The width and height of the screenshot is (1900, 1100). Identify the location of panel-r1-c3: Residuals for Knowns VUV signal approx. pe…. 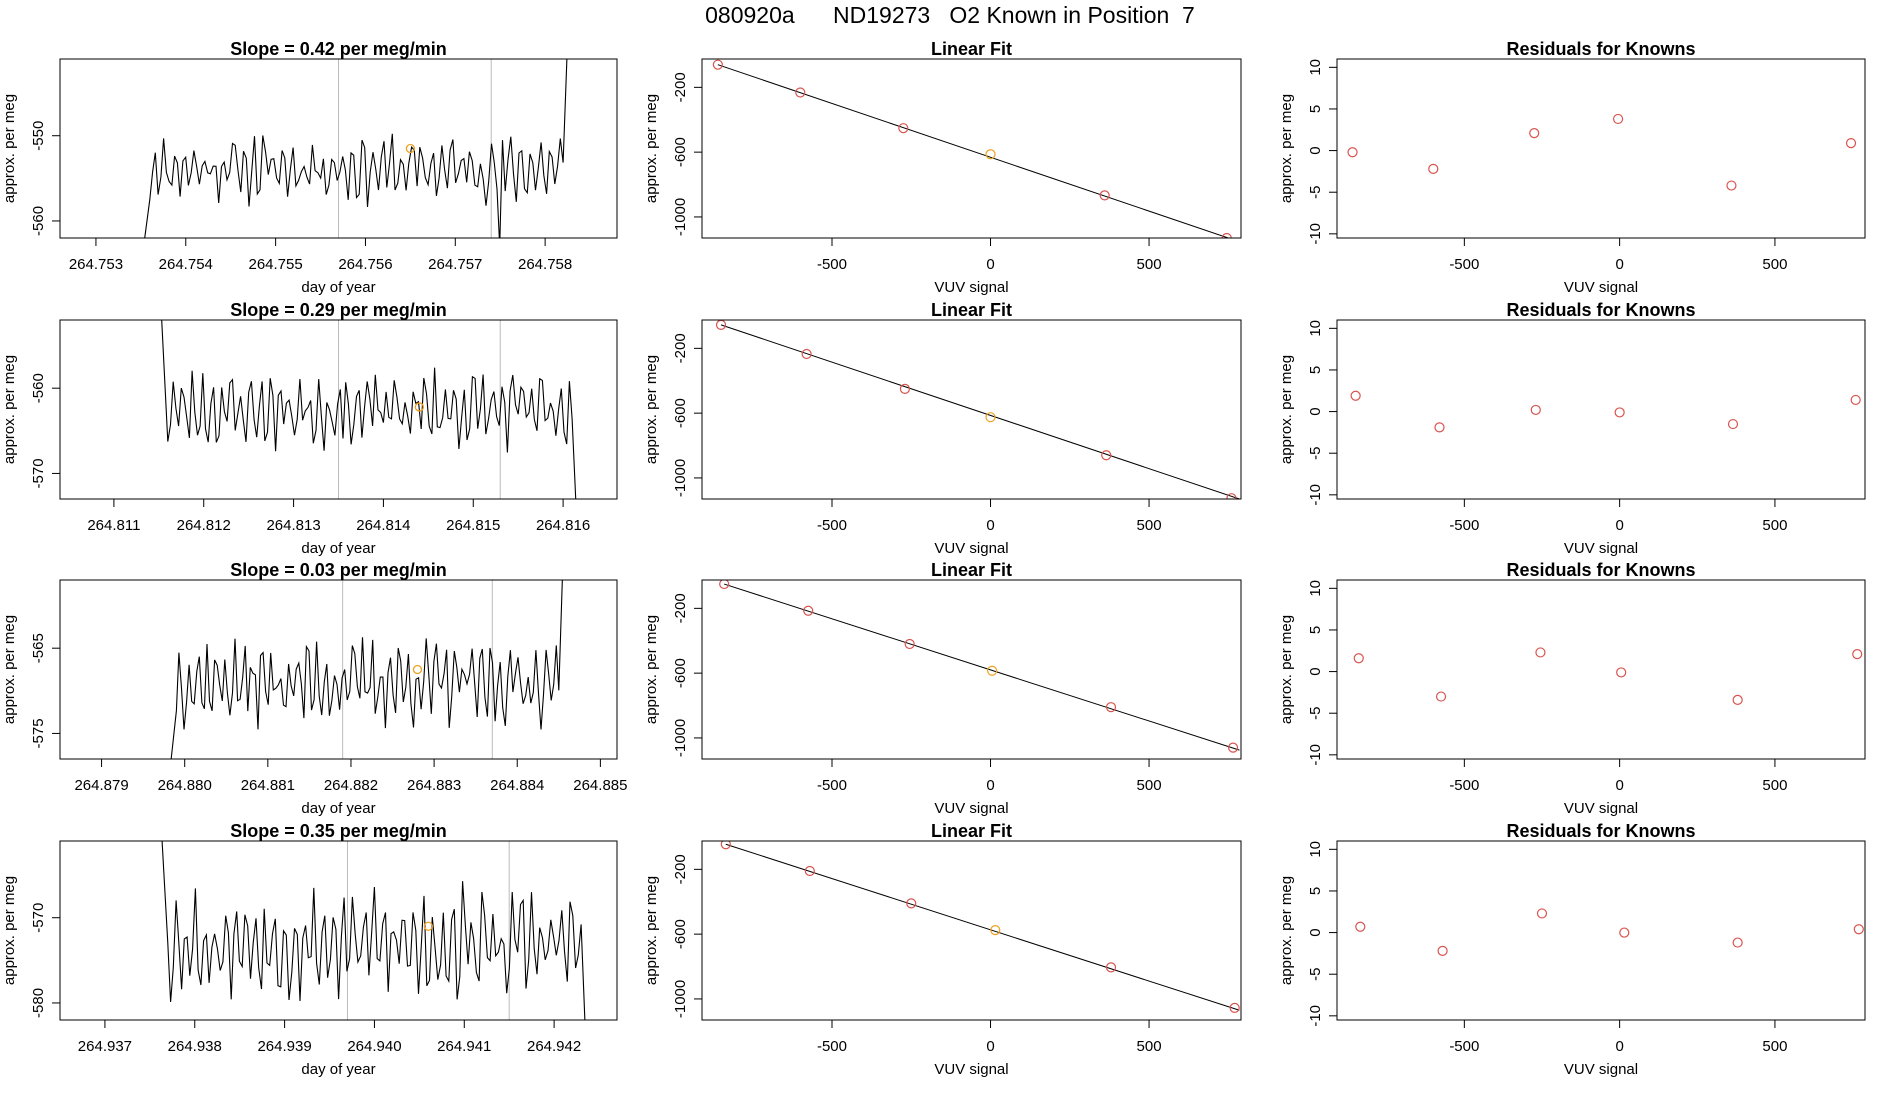
(1572, 167).